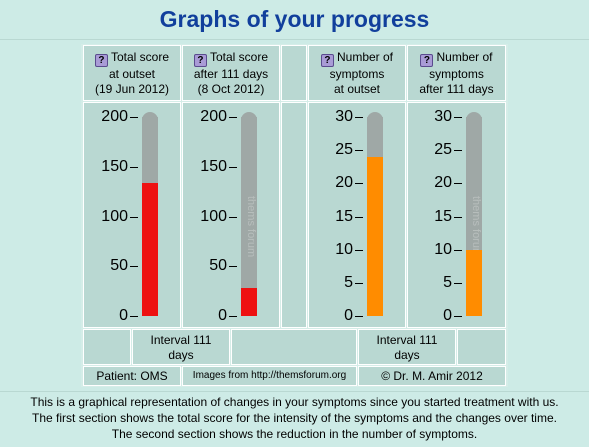 The width and height of the screenshot is (589, 447). I want to click on interval-score: Interval 111 days, so click(181, 347).